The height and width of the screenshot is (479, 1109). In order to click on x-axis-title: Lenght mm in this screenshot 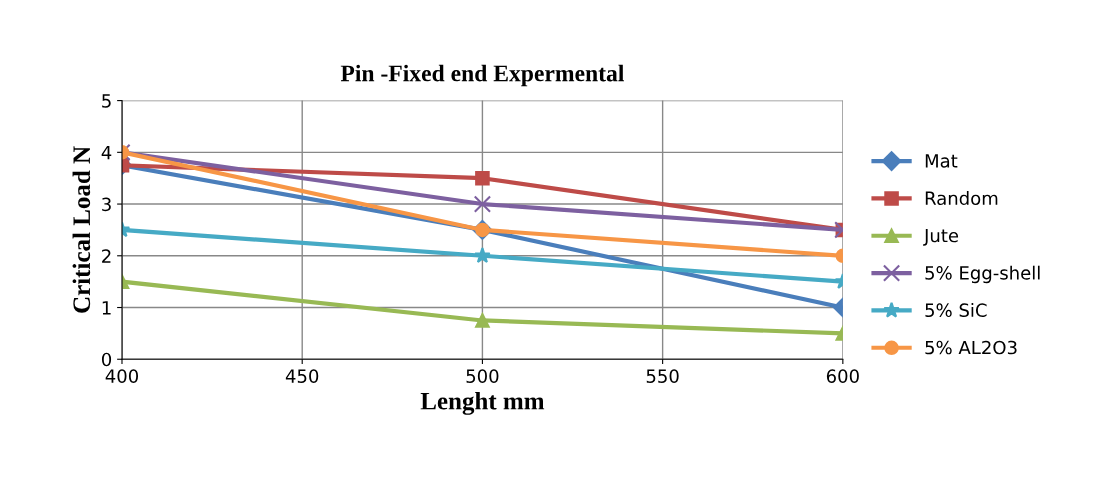, I will do `click(482, 403)`.